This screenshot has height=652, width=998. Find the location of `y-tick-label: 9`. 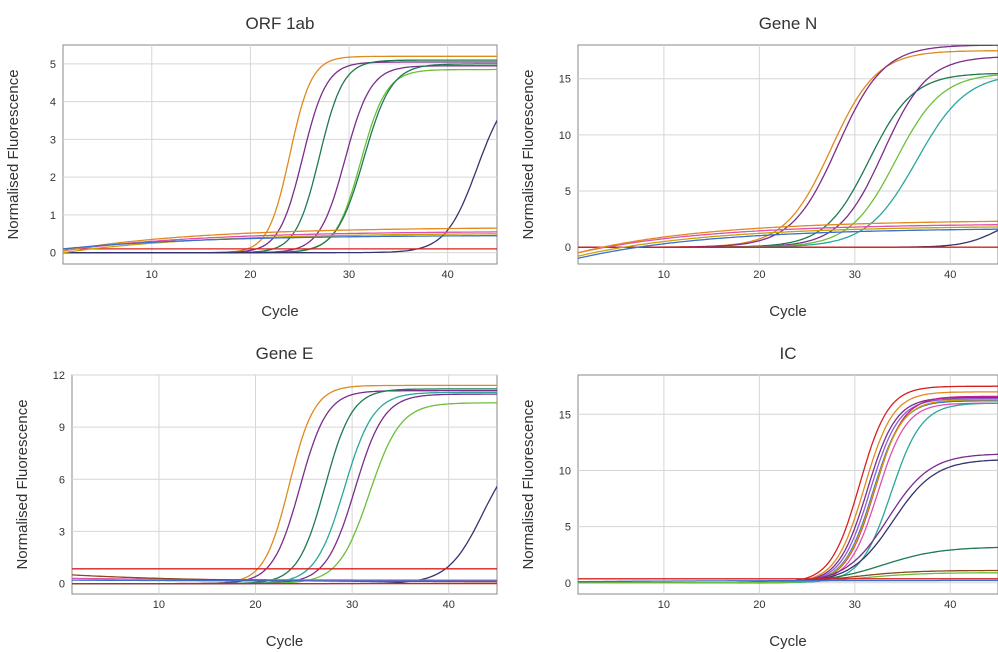

y-tick-label: 9 is located at coordinates (62, 428).